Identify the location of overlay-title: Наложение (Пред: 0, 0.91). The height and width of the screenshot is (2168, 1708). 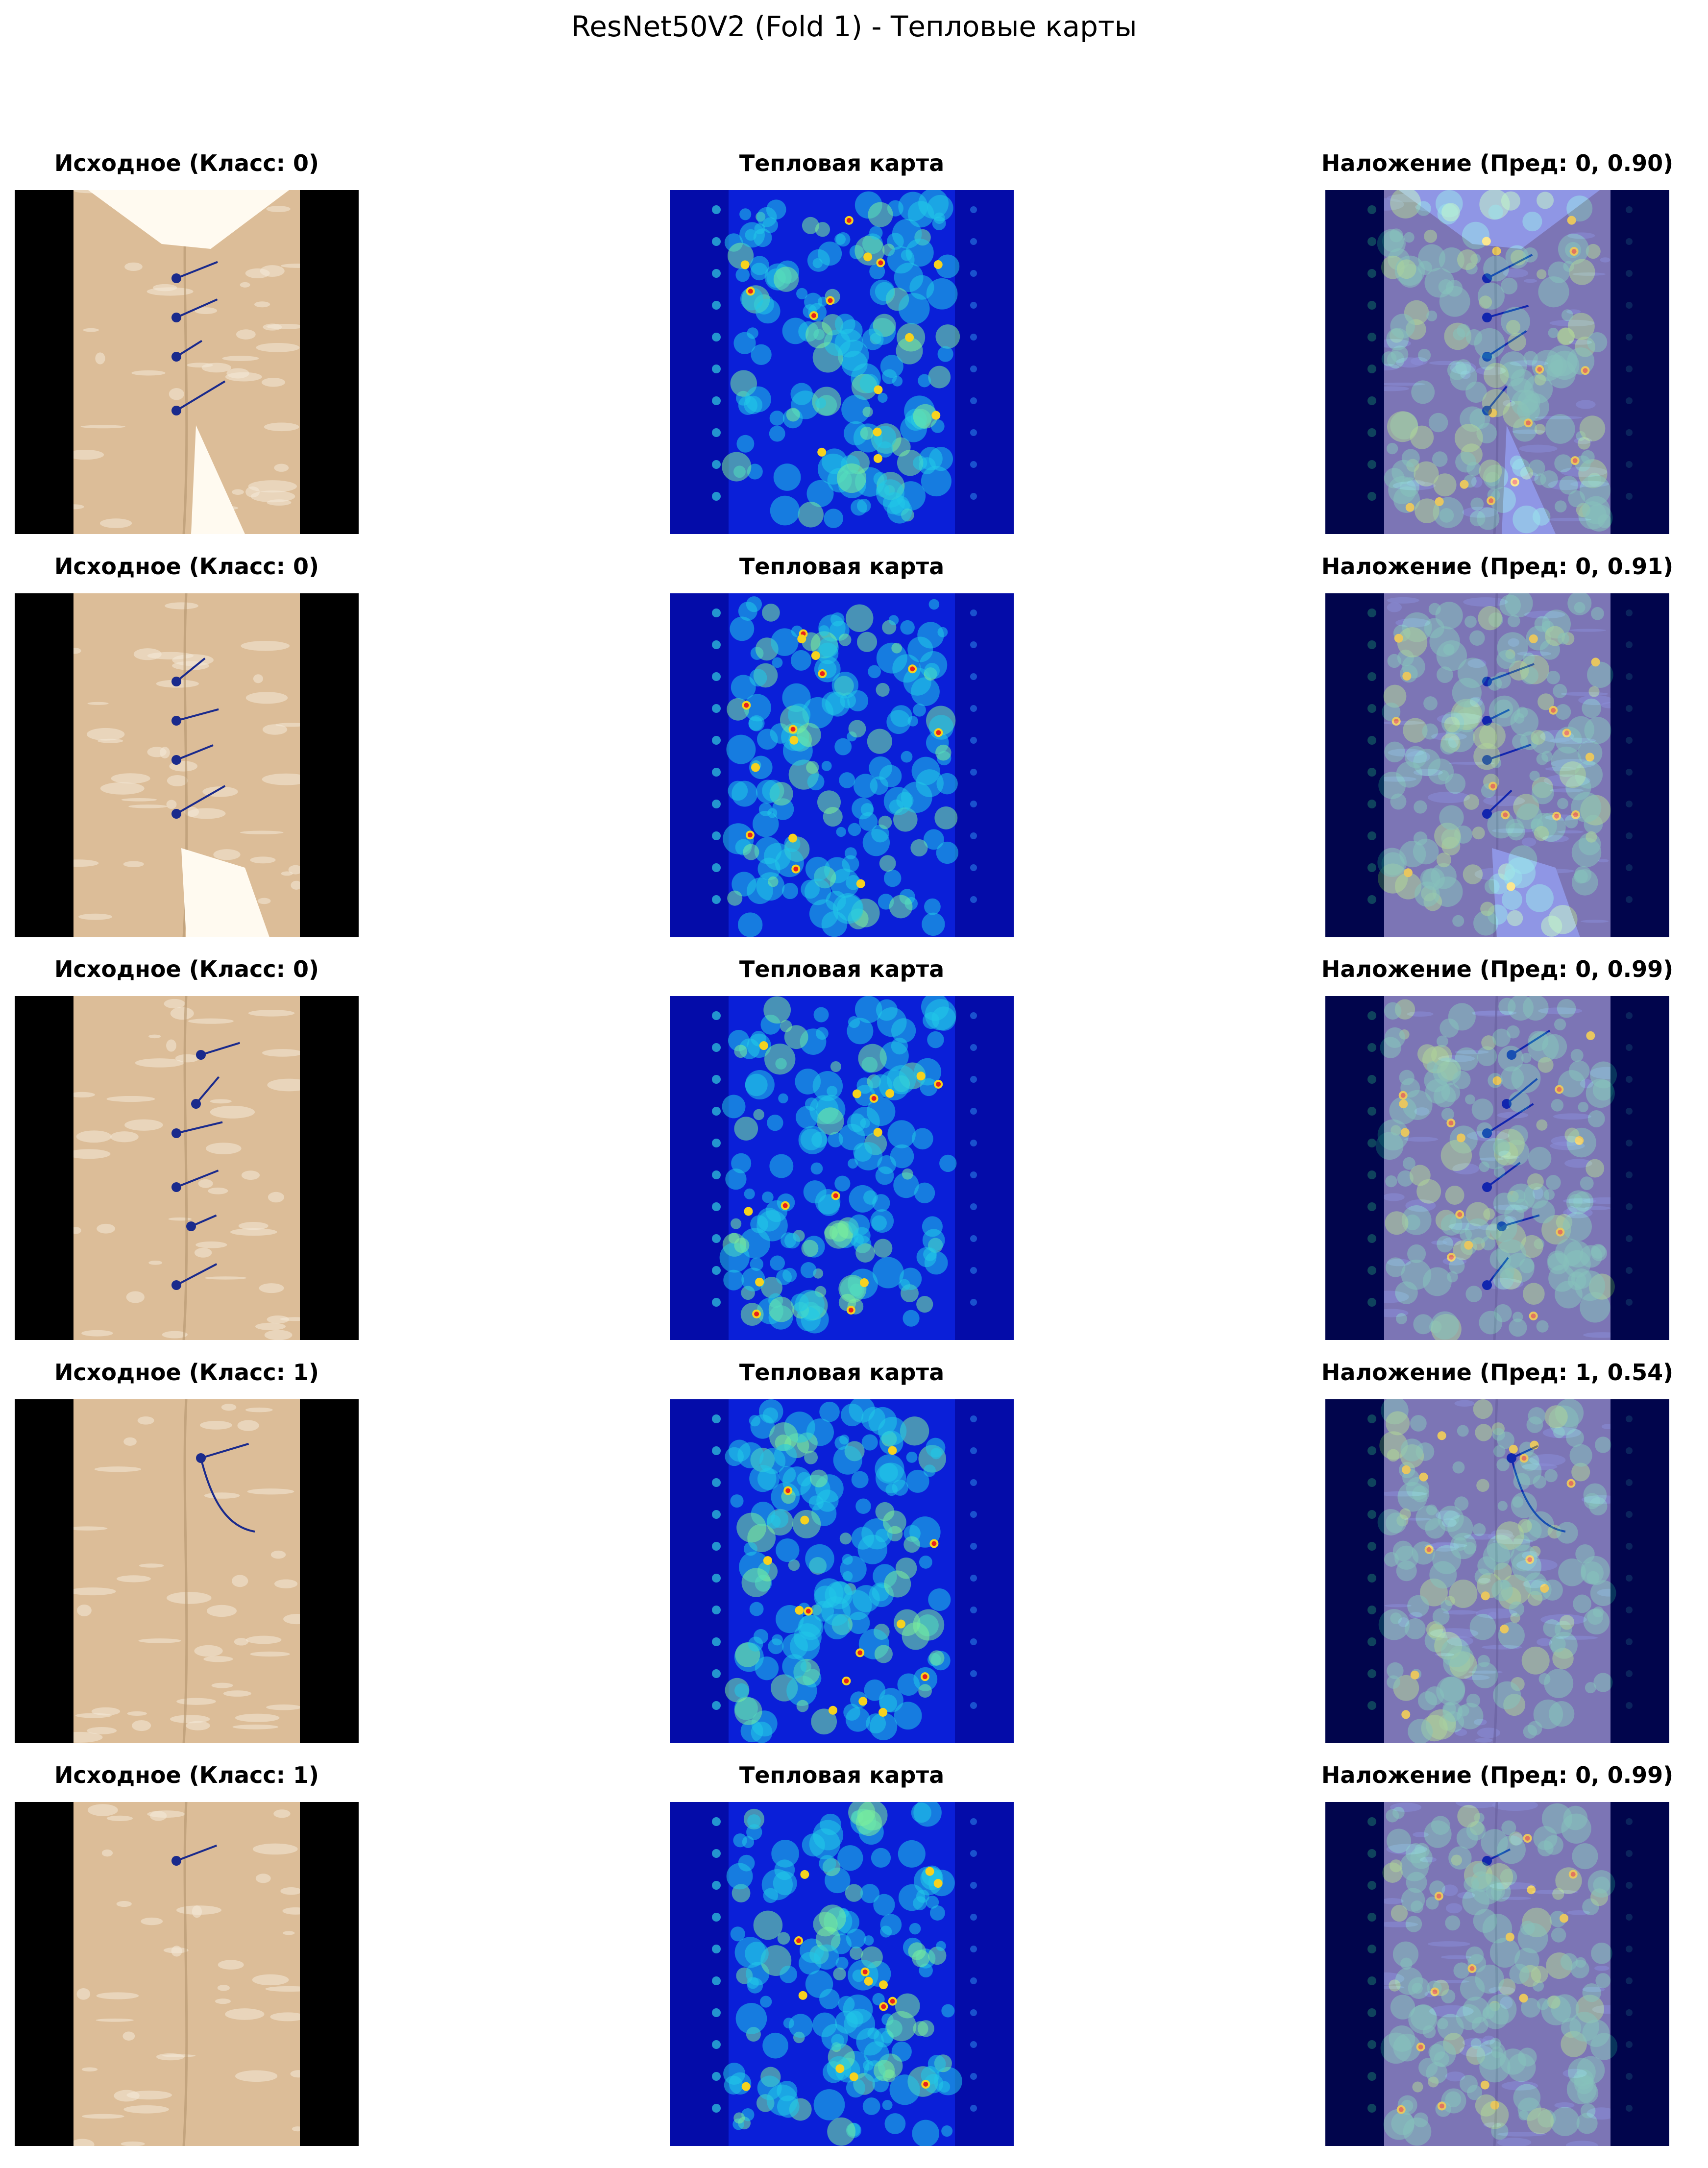
(1497, 566).